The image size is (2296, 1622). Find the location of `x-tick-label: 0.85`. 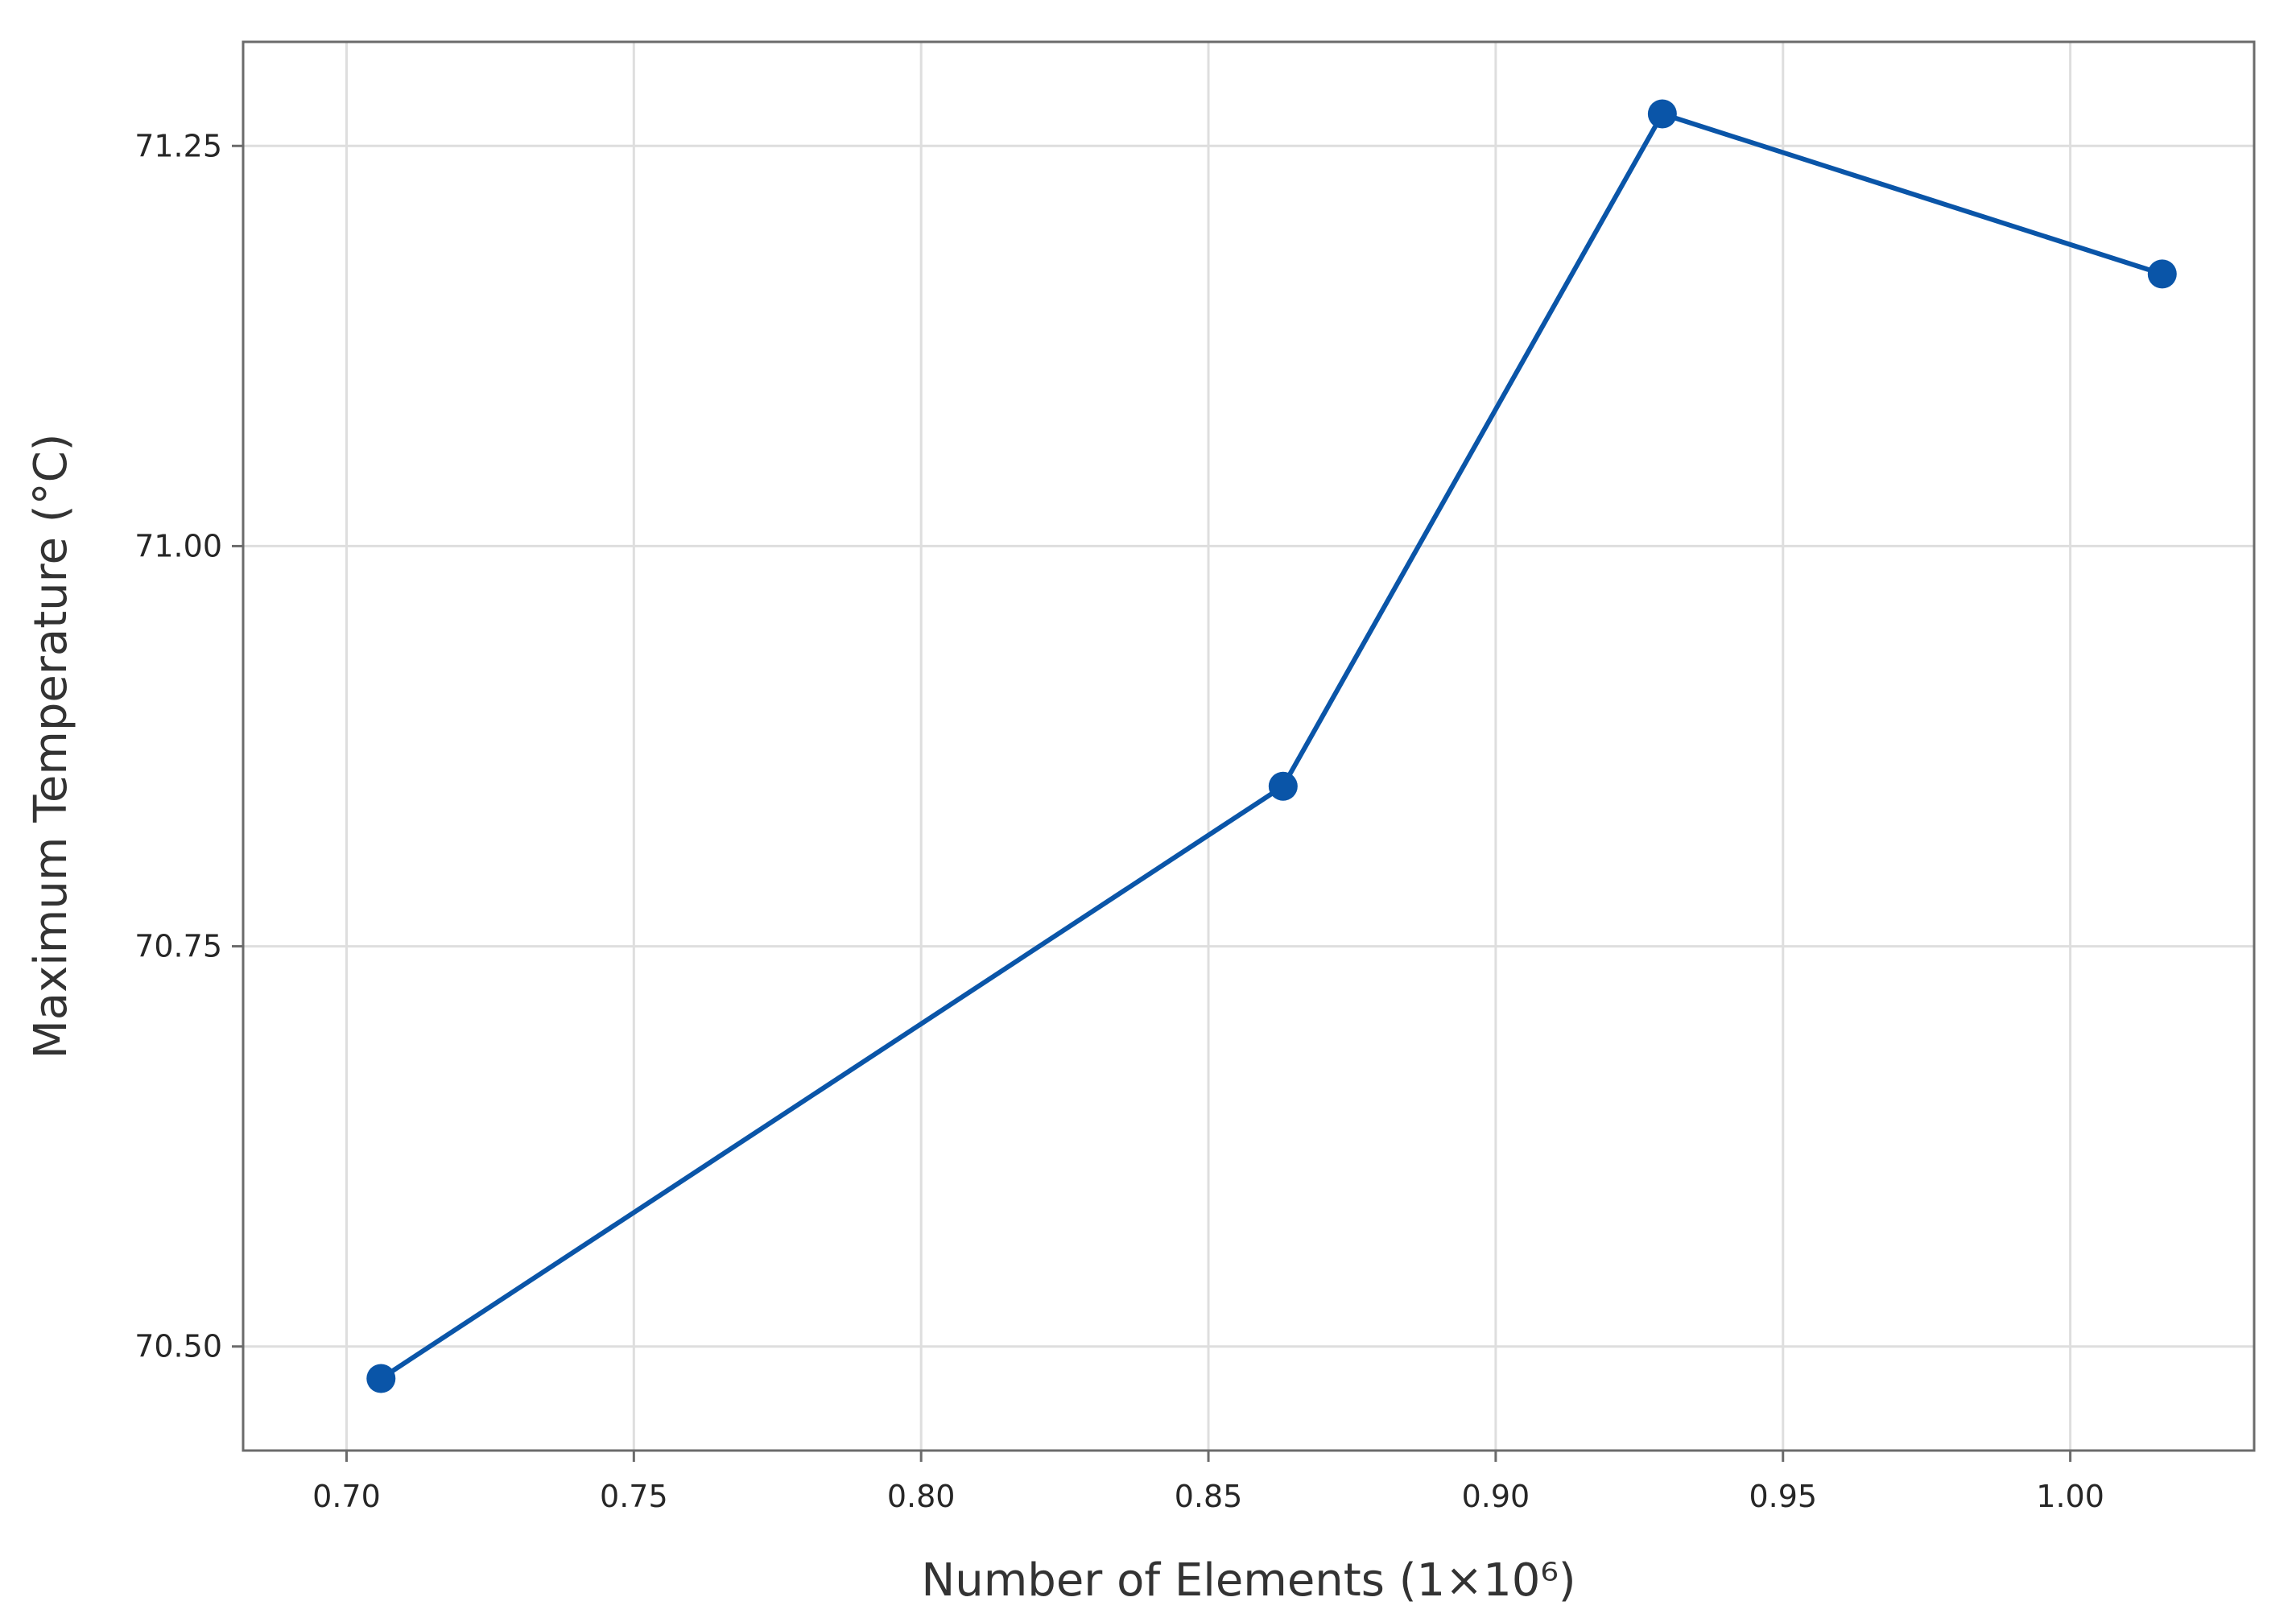

x-tick-label: 0.85 is located at coordinates (1209, 1496).